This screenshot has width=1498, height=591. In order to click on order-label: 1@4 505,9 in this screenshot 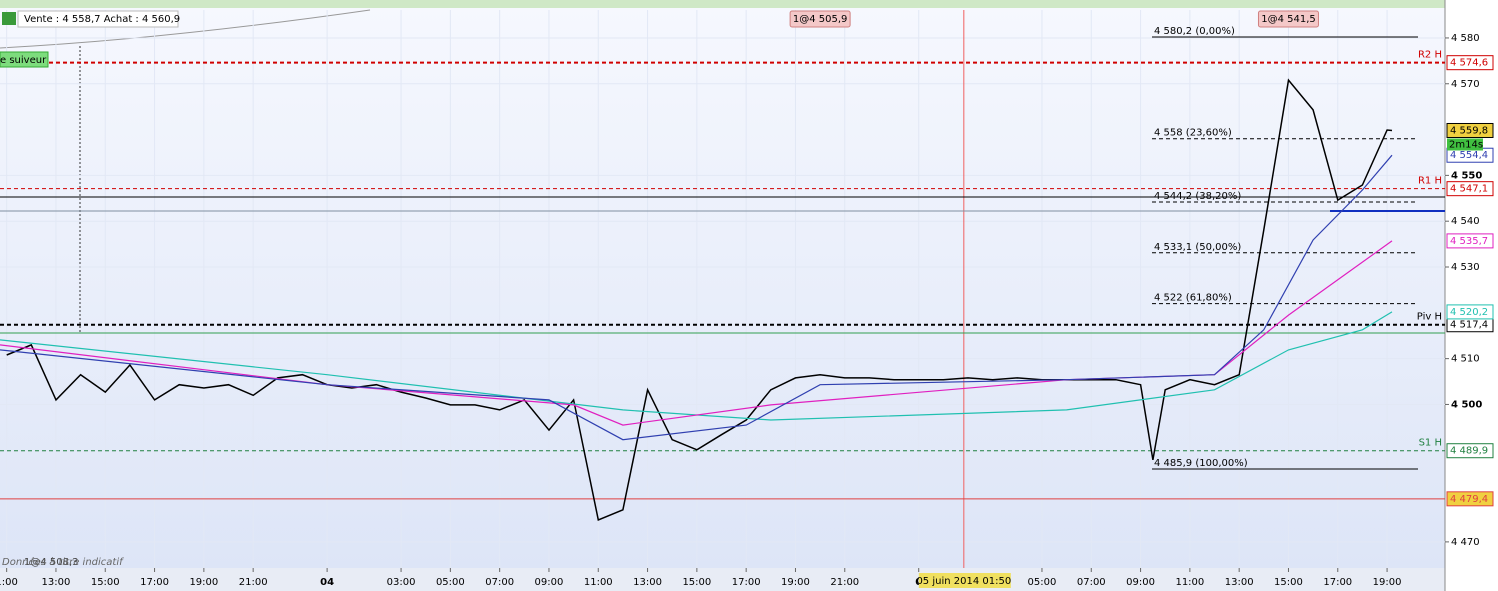, I will do `click(820, 19)`.